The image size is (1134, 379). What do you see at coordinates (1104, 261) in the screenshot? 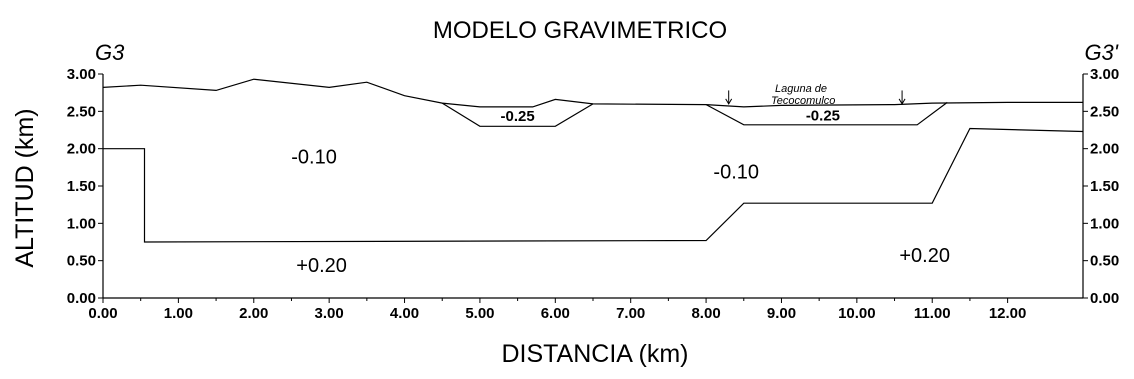
I see `y-tick-label-right: 0.50` at bounding box center [1104, 261].